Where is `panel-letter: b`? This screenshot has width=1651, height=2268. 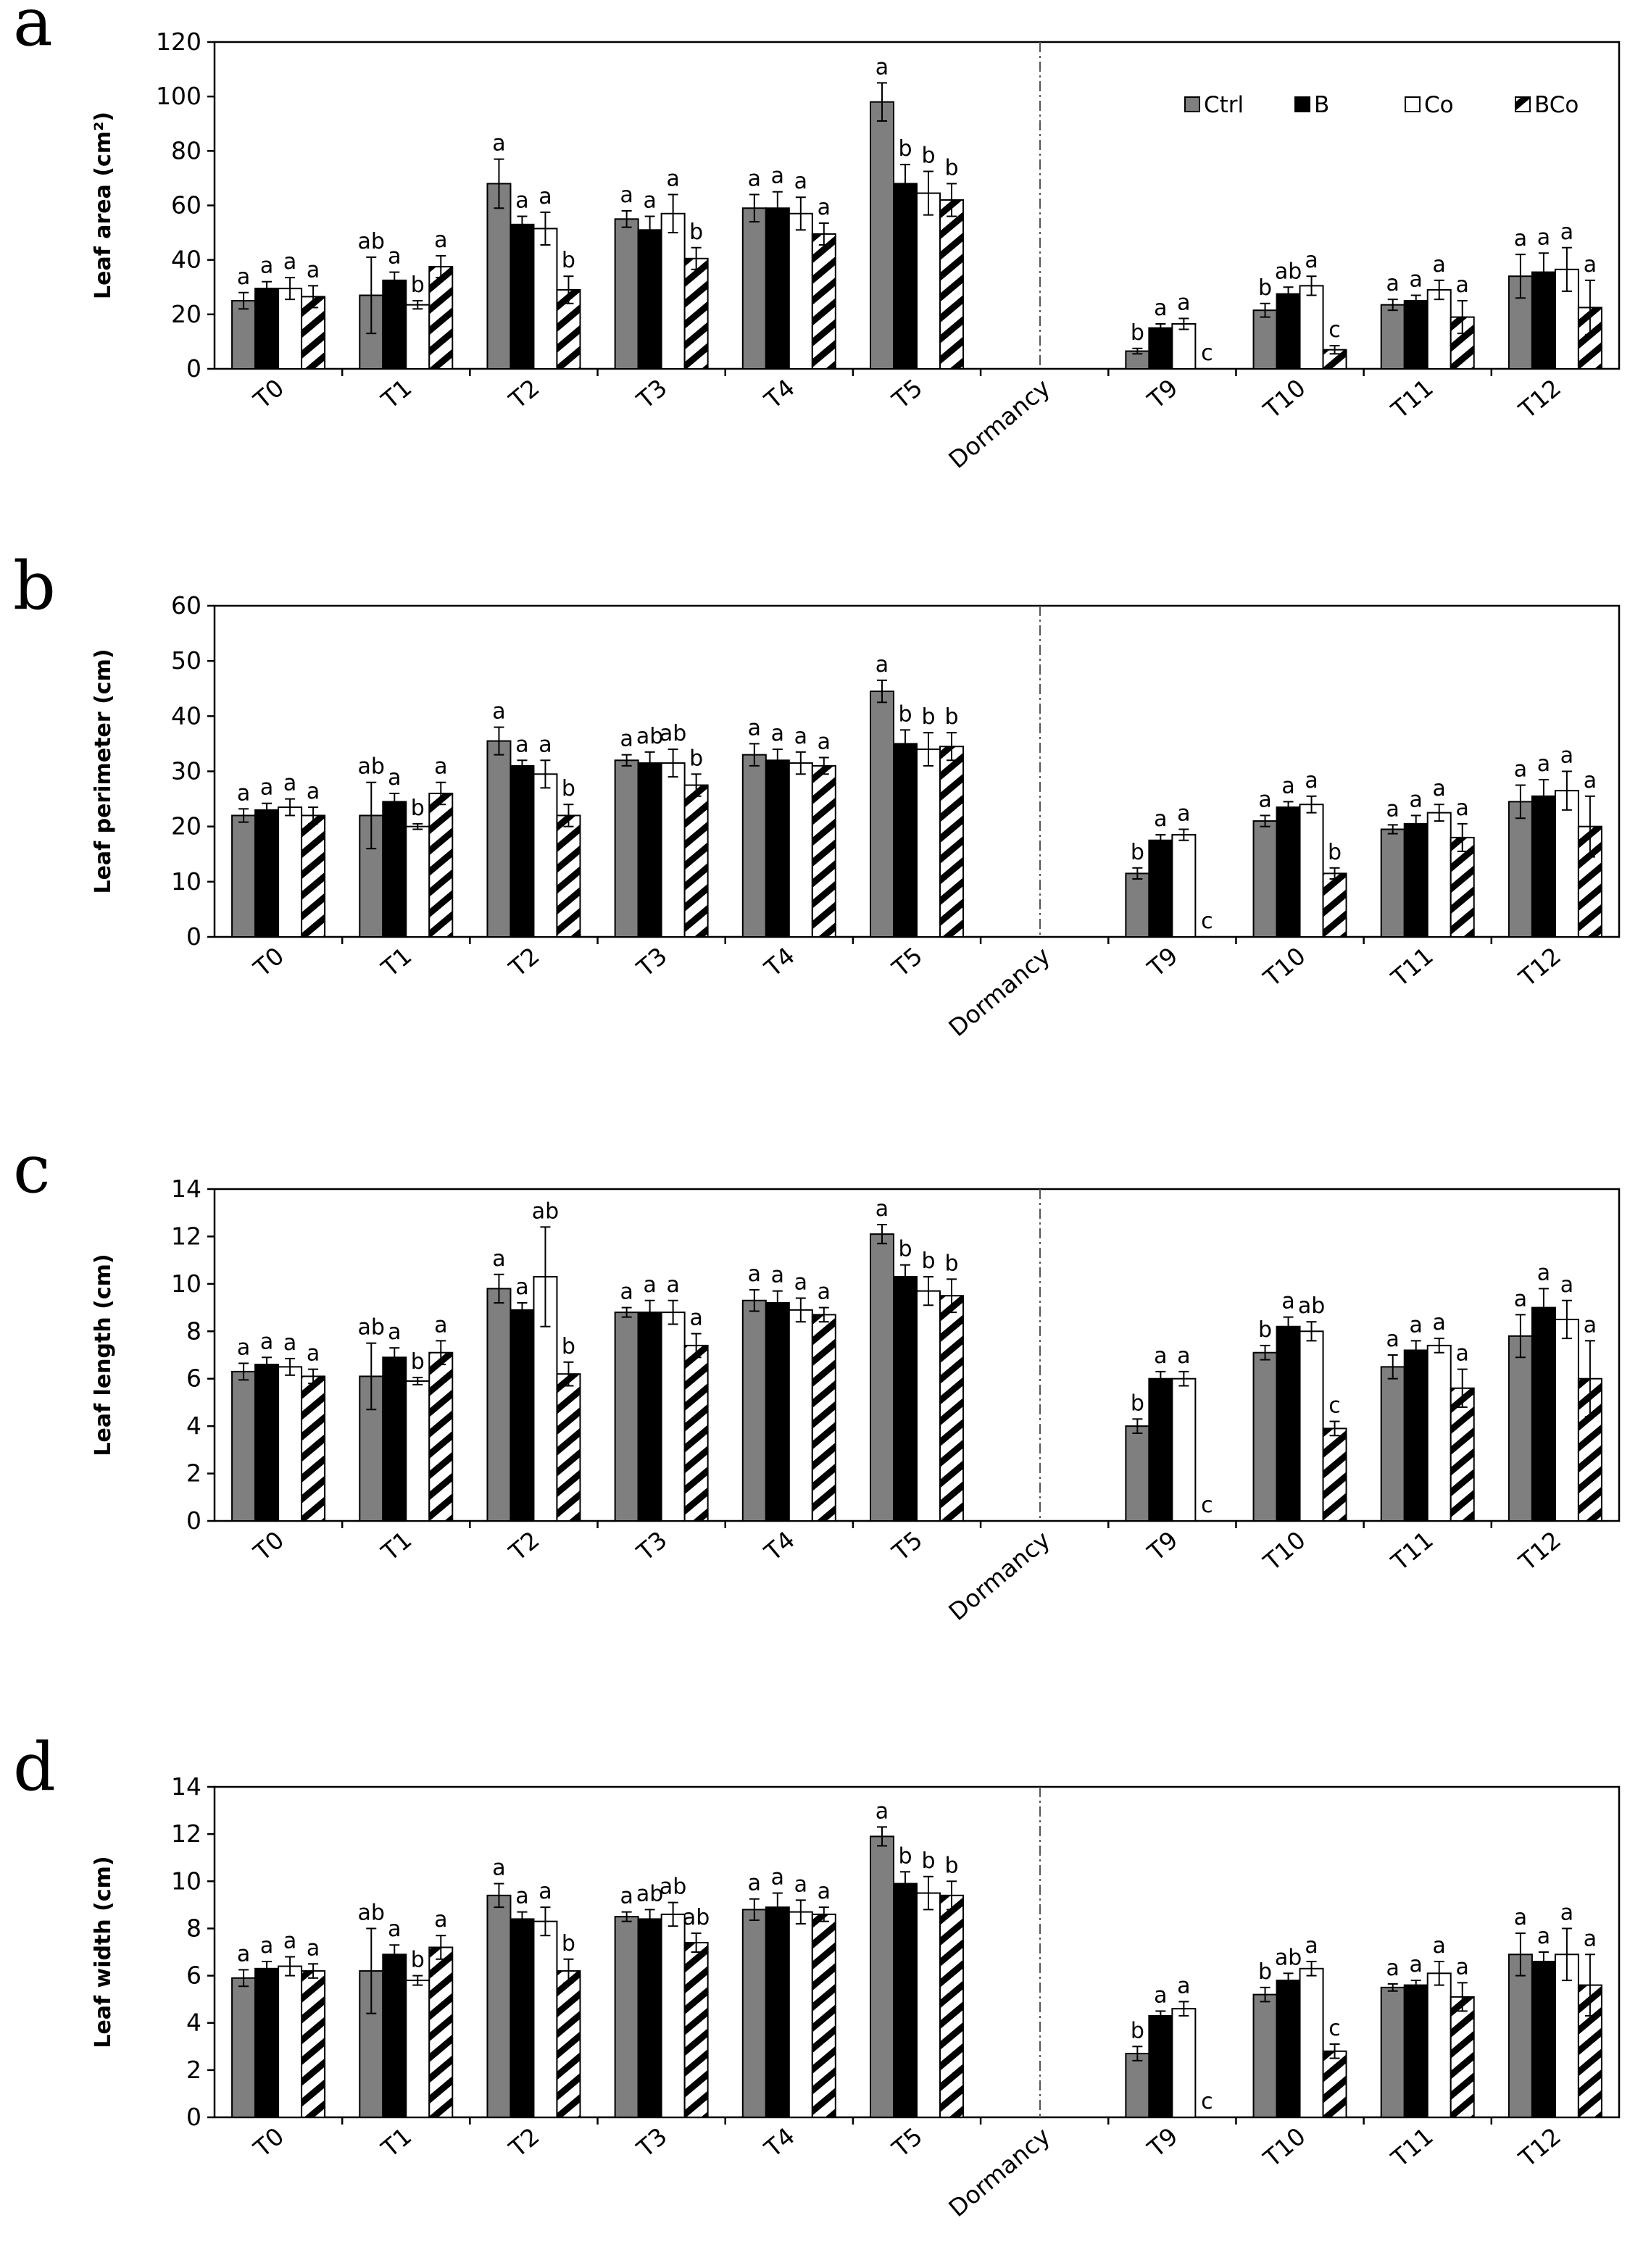
panel-letter: b is located at coordinates (34, 586).